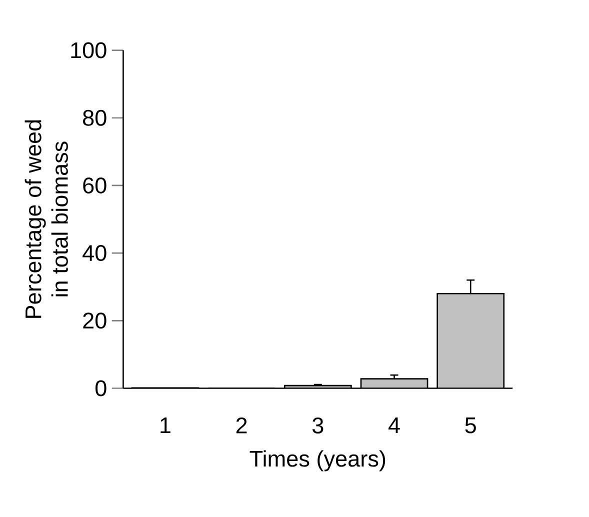 This screenshot has height=517, width=589. I want to click on x-tick-label: 2, so click(241, 425).